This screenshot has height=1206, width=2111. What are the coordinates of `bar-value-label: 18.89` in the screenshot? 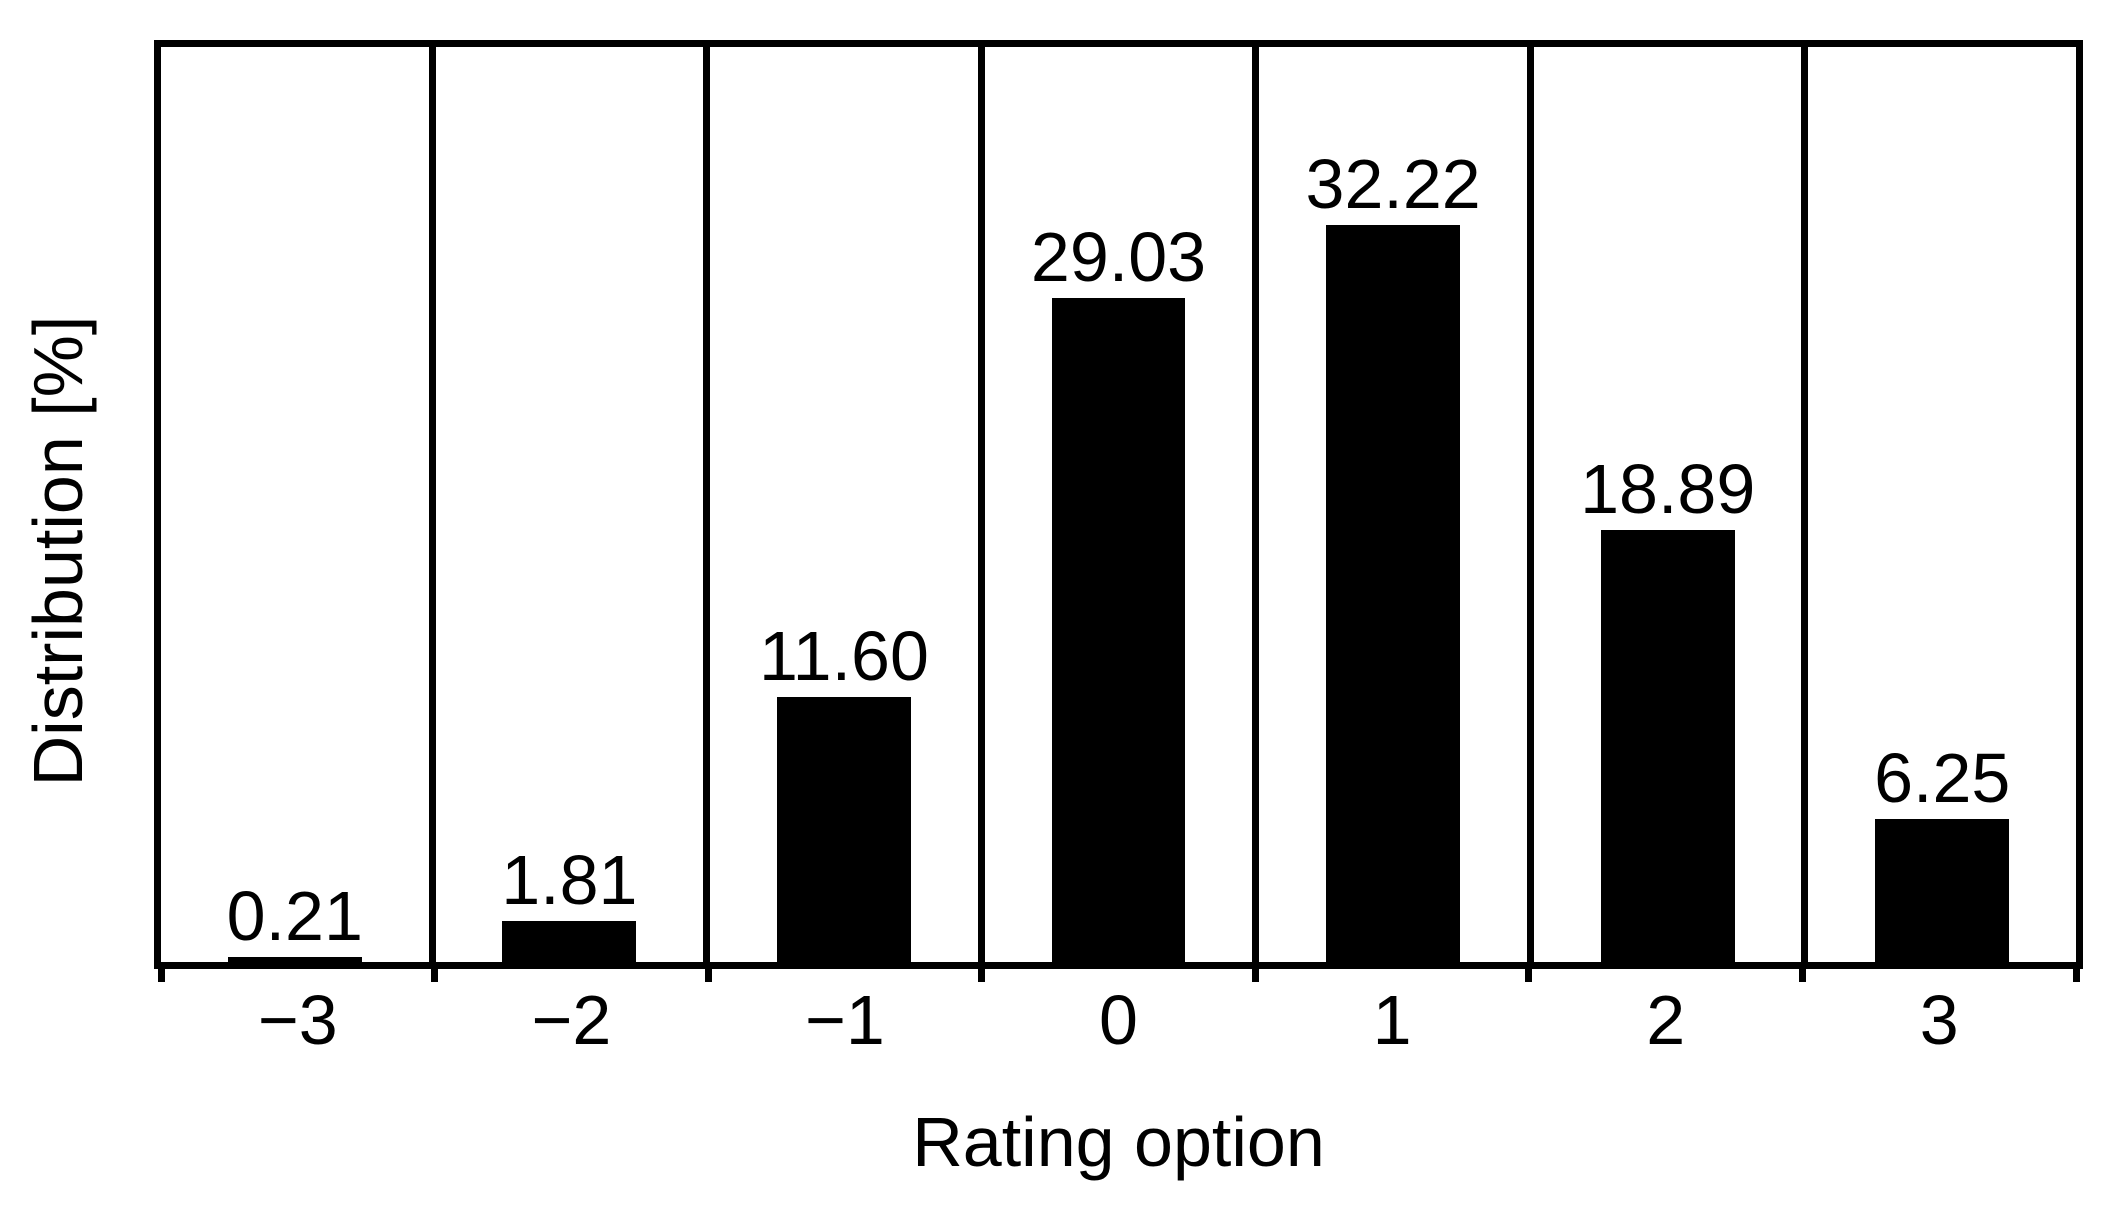 It's located at (1668, 488).